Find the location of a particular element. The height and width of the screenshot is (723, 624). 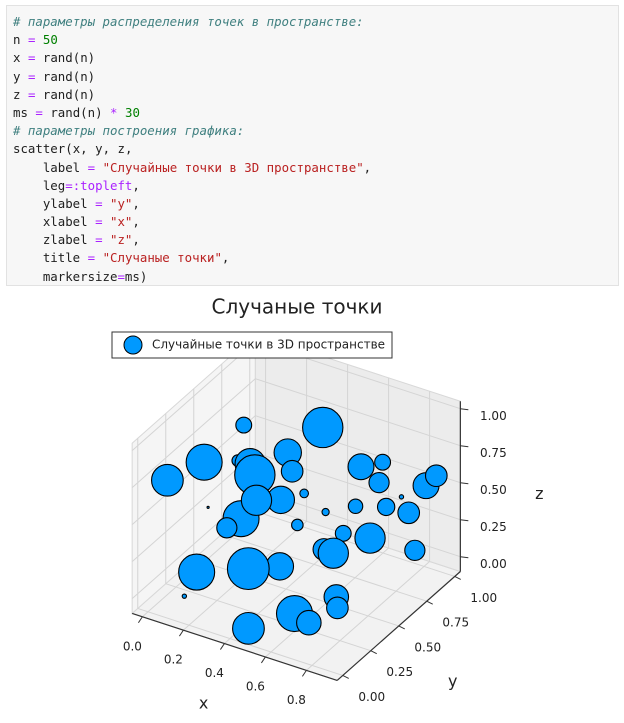

x-tick-label: 0.4 is located at coordinates (214, 673).